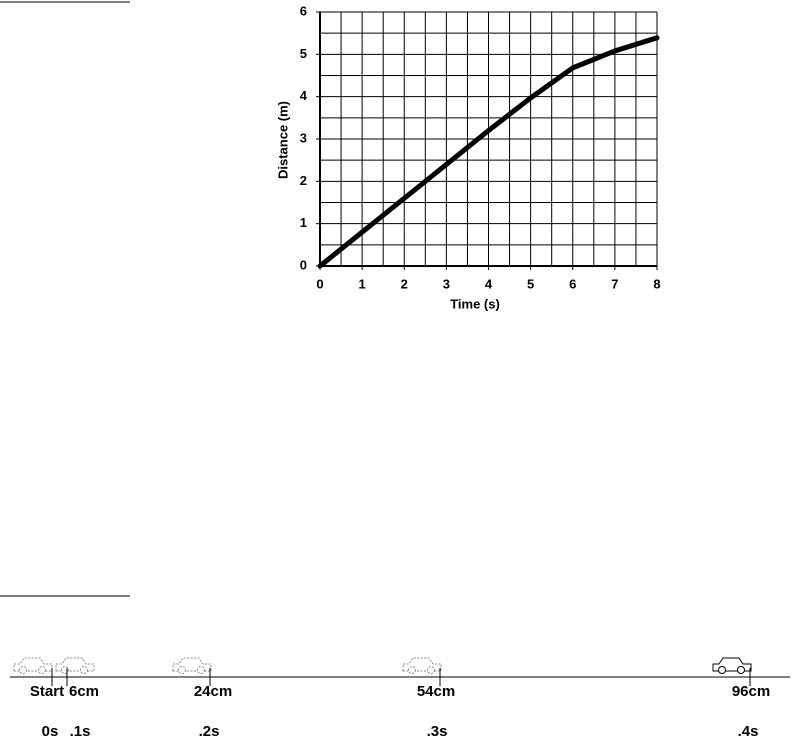 The height and width of the screenshot is (753, 802). Describe the element at coordinates (303, 10) in the screenshot. I see `y-tick-label: 6` at that location.